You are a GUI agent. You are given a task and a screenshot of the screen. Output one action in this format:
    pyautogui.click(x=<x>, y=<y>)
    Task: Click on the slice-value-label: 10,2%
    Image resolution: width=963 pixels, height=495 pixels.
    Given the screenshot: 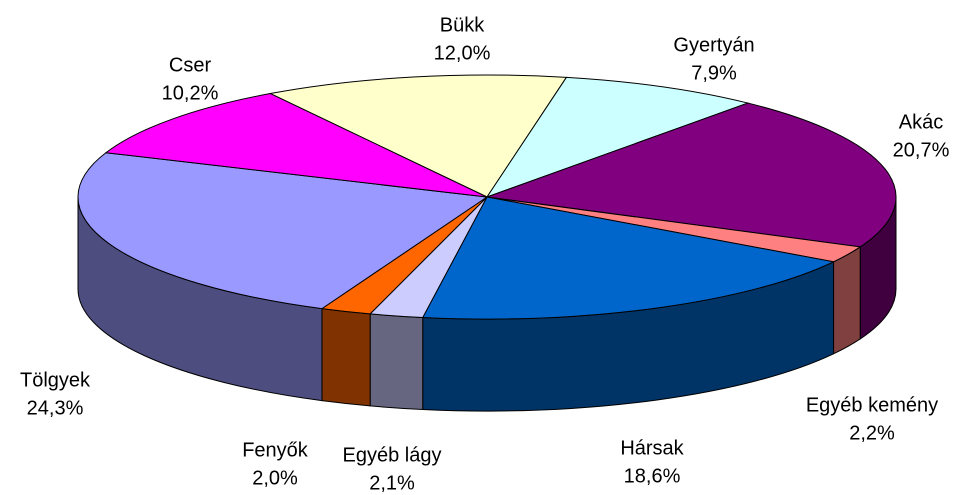 What is the action you would take?
    pyautogui.click(x=190, y=93)
    